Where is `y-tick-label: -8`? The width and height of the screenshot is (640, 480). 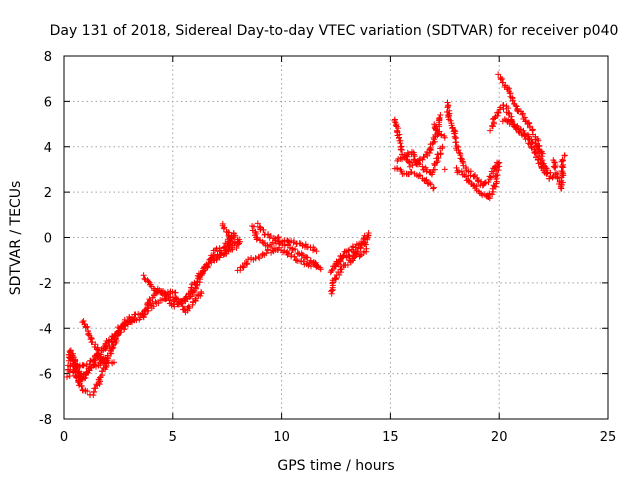
y-tick-label: -8 is located at coordinates (45, 420).